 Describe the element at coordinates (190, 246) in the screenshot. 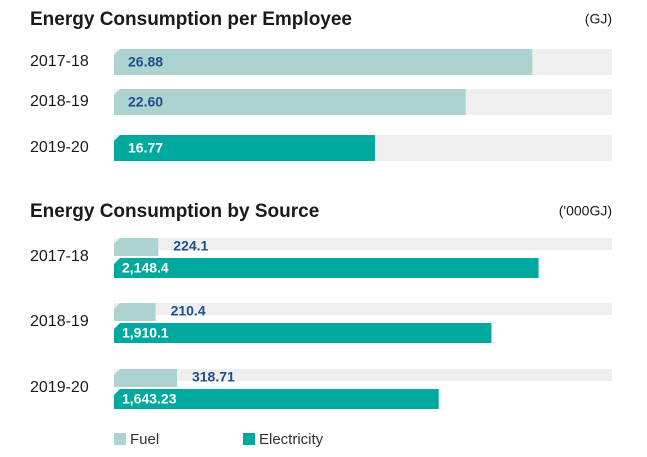

I see `value-label: 224.1` at that location.